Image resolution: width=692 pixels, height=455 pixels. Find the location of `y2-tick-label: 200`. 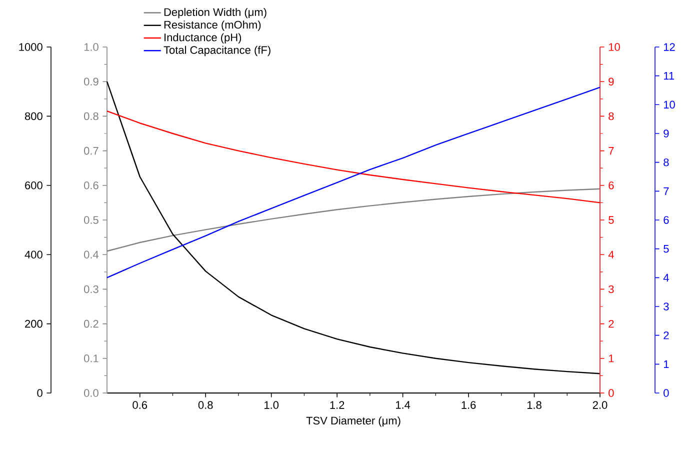

y2-tick-label: 200 is located at coordinates (33, 324).